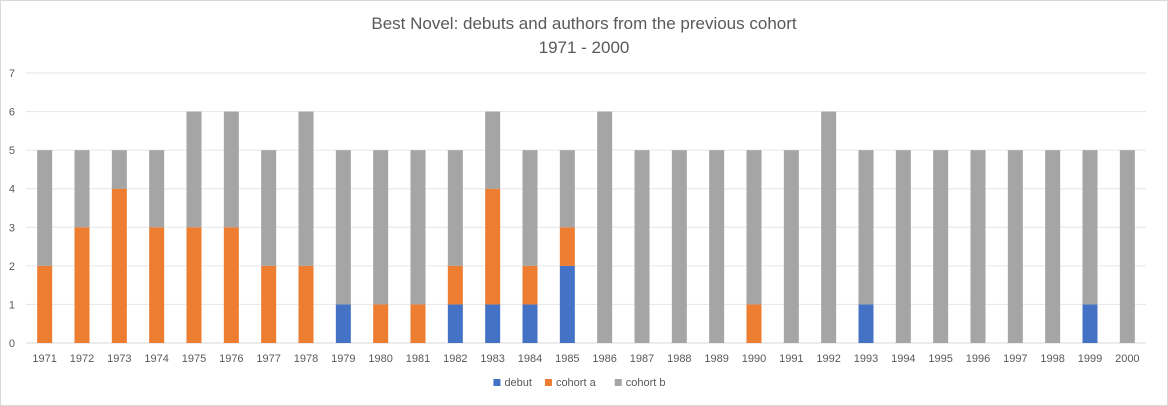 The height and width of the screenshot is (406, 1168). I want to click on bar-cohort-b-1979, so click(343, 227).